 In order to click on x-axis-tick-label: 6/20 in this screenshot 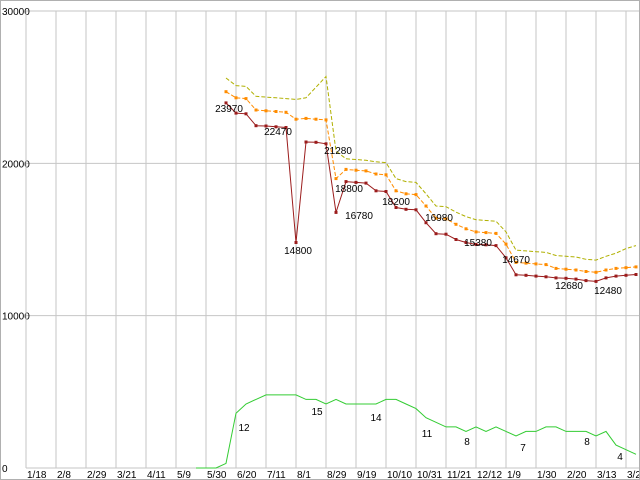, I will do `click(247, 475)`.